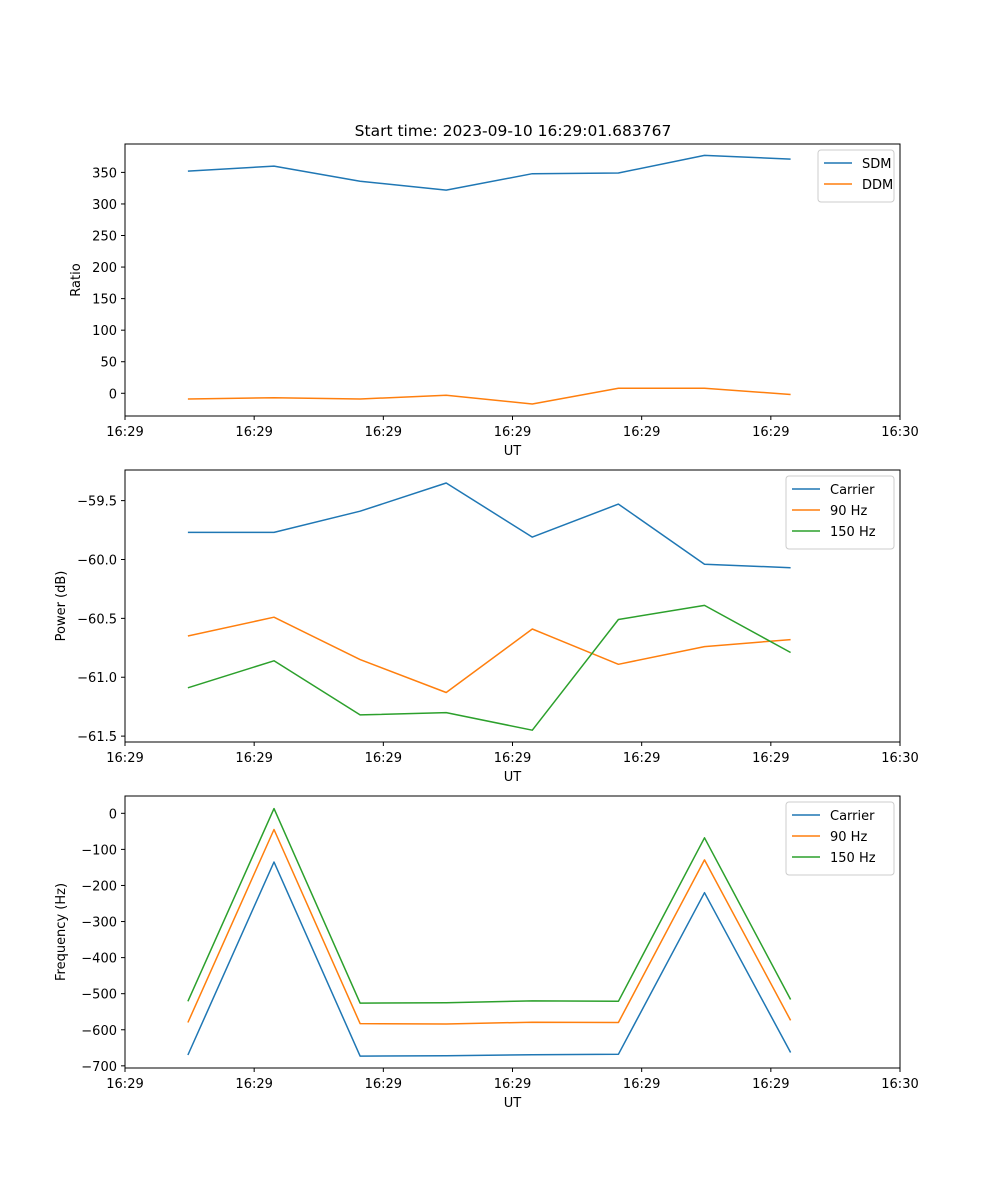 The width and height of the screenshot is (1000, 1200). I want to click on y-tick-label: −400, so click(99, 959).